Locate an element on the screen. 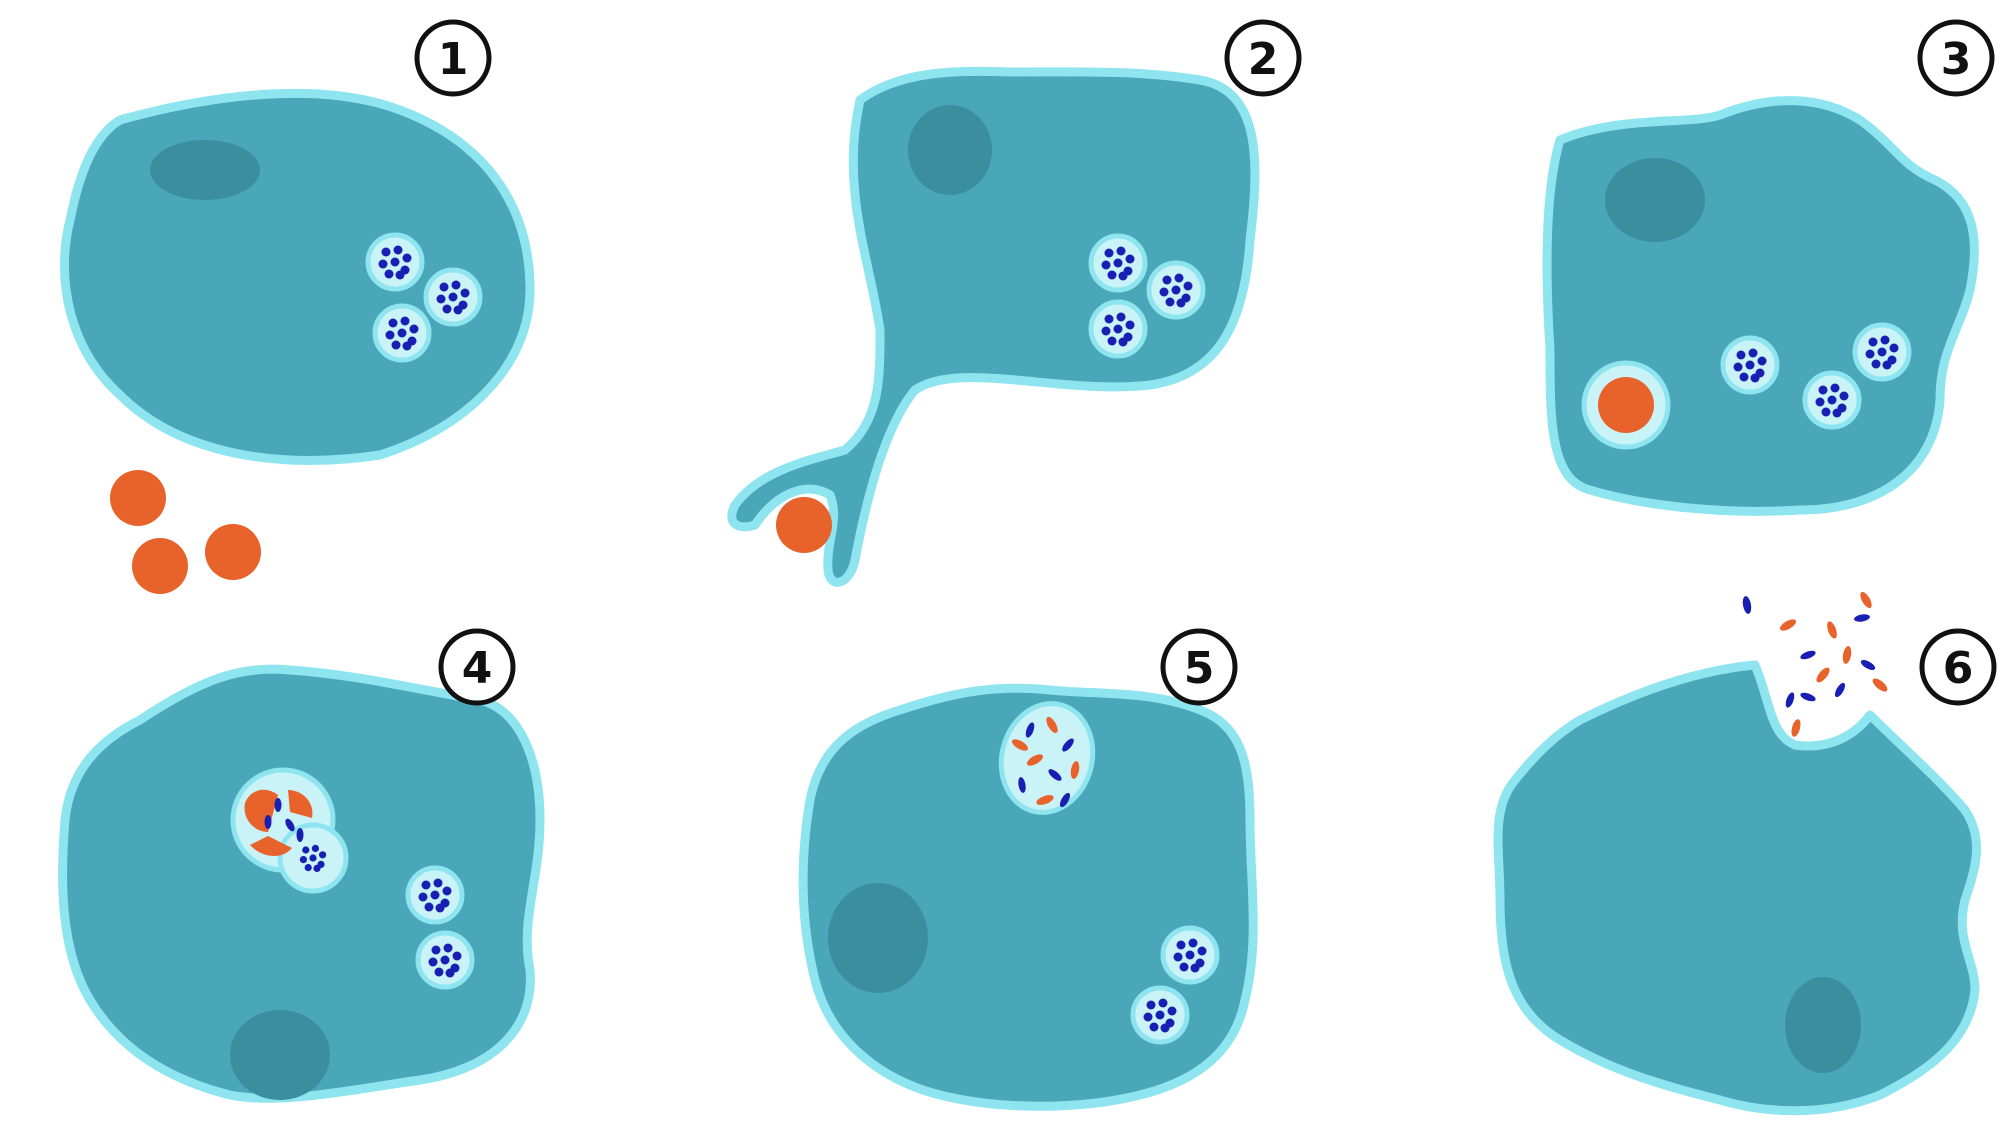 Image resolution: width=2006 pixels, height=1124 pixels. step-number: 5 is located at coordinates (1199, 668).